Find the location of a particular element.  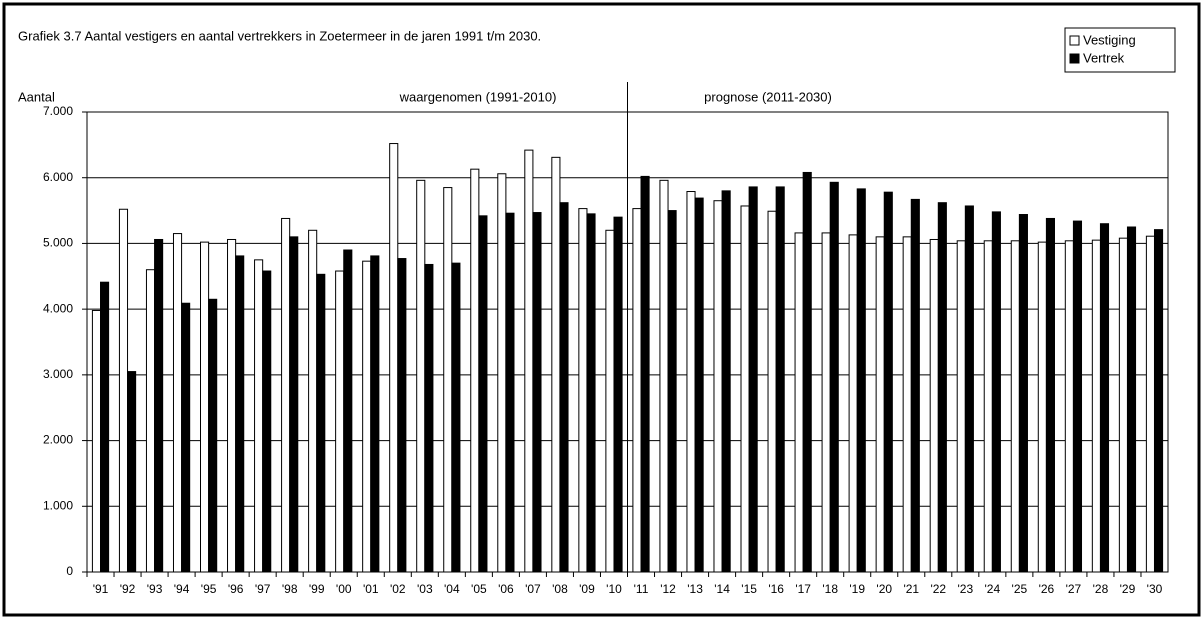

y-tick-label: 0 is located at coordinates (69, 571).